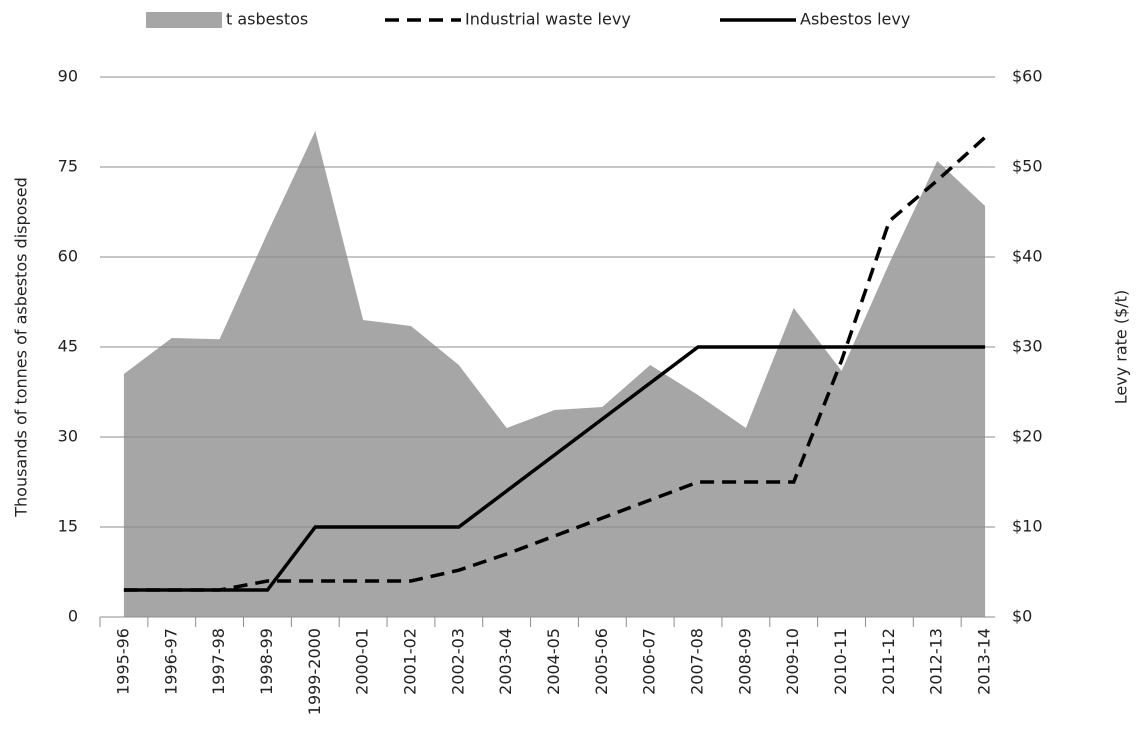 The width and height of the screenshot is (1137, 754). What do you see at coordinates (505, 661) in the screenshot?
I see `x-tick-label: 2003-04` at bounding box center [505, 661].